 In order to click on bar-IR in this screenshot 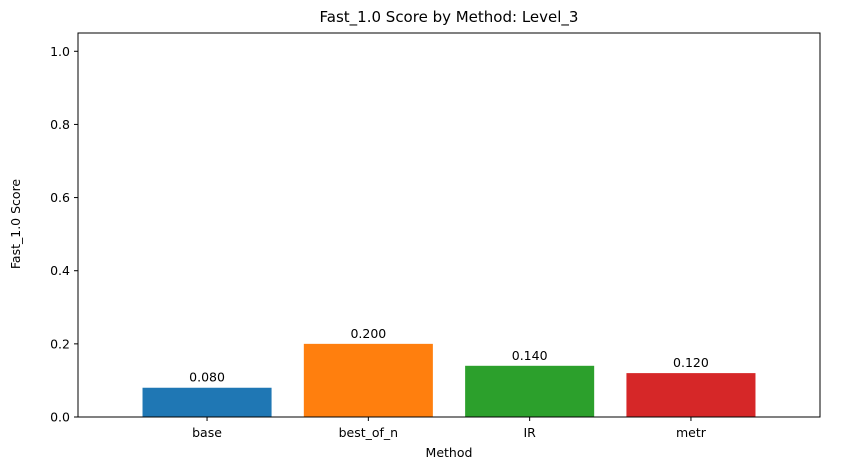, I will do `click(530, 391)`.